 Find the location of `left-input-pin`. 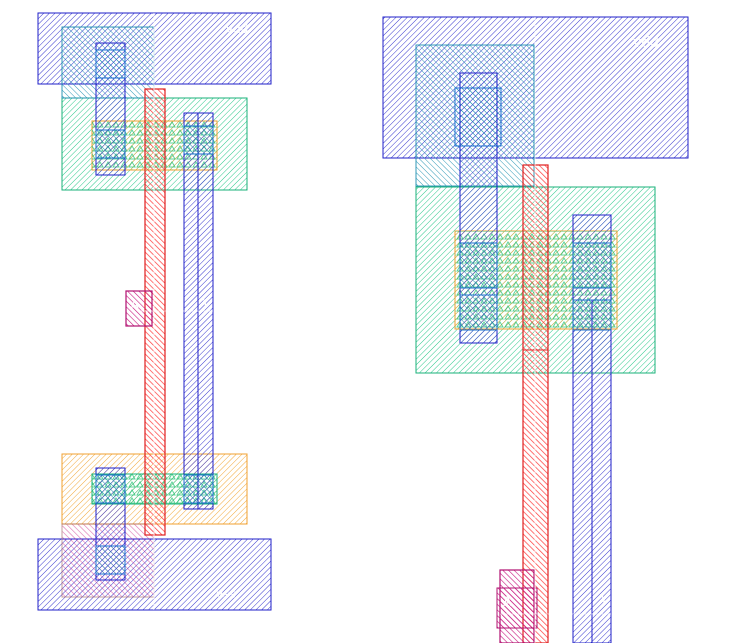

left-input-pin is located at coordinates (139, 308).